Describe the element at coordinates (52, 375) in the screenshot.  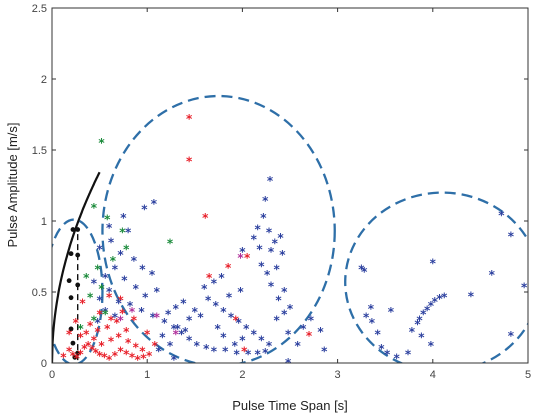
I see `x-tick-label: 0` at that location.